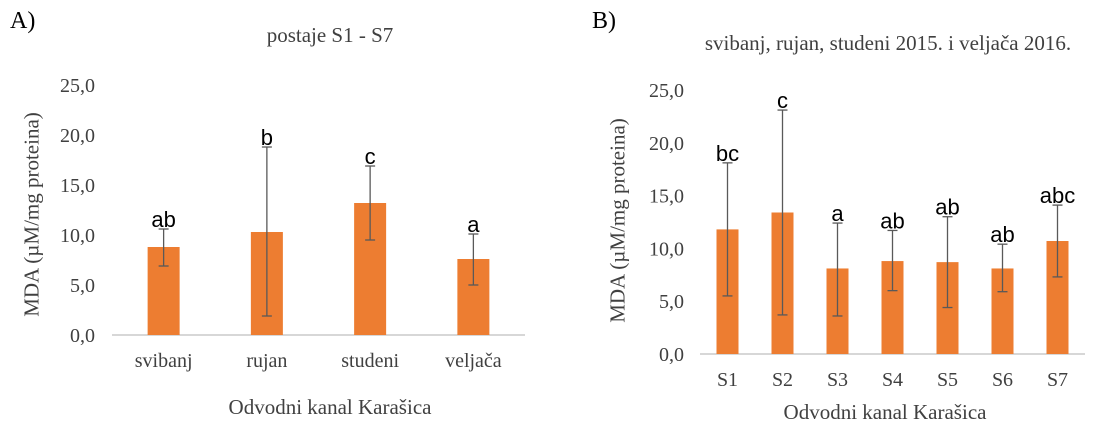 This screenshot has height=425, width=1094. Describe the element at coordinates (947, 380) in the screenshot. I see `x-tick-label: S5` at that location.